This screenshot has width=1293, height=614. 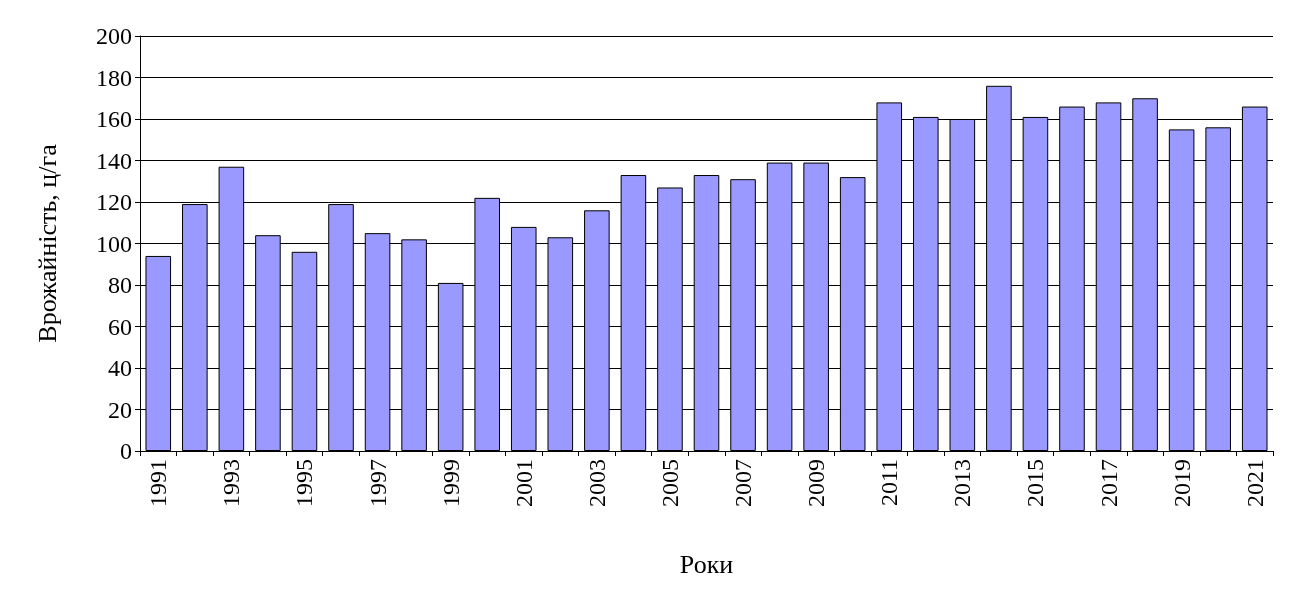 What do you see at coordinates (114, 202) in the screenshot?
I see `y-tick-label: 120` at bounding box center [114, 202].